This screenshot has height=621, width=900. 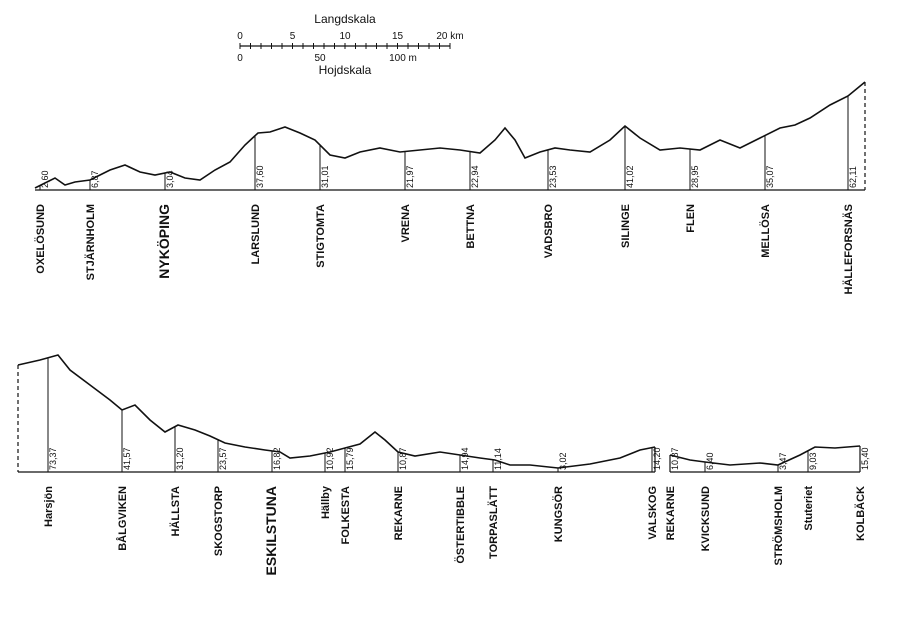 I want to click on station-name: BÅLGVIKEN, so click(x=122, y=518).